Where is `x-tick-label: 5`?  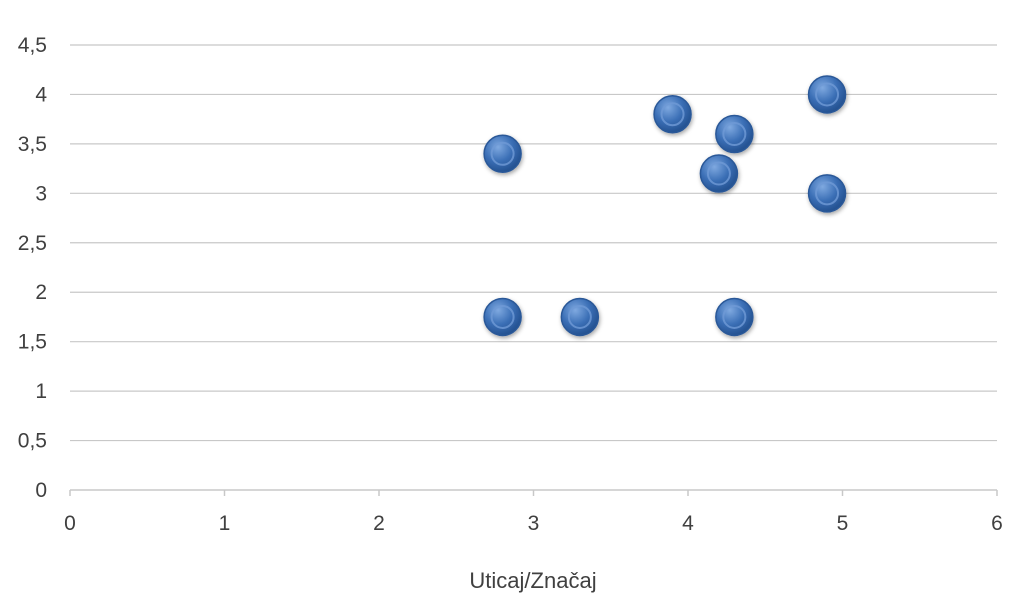
x-tick-label: 5 is located at coordinates (843, 523).